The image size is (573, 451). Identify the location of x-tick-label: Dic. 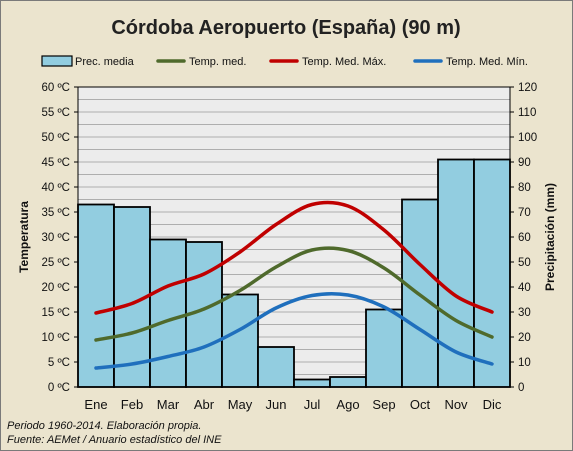
(492, 404).